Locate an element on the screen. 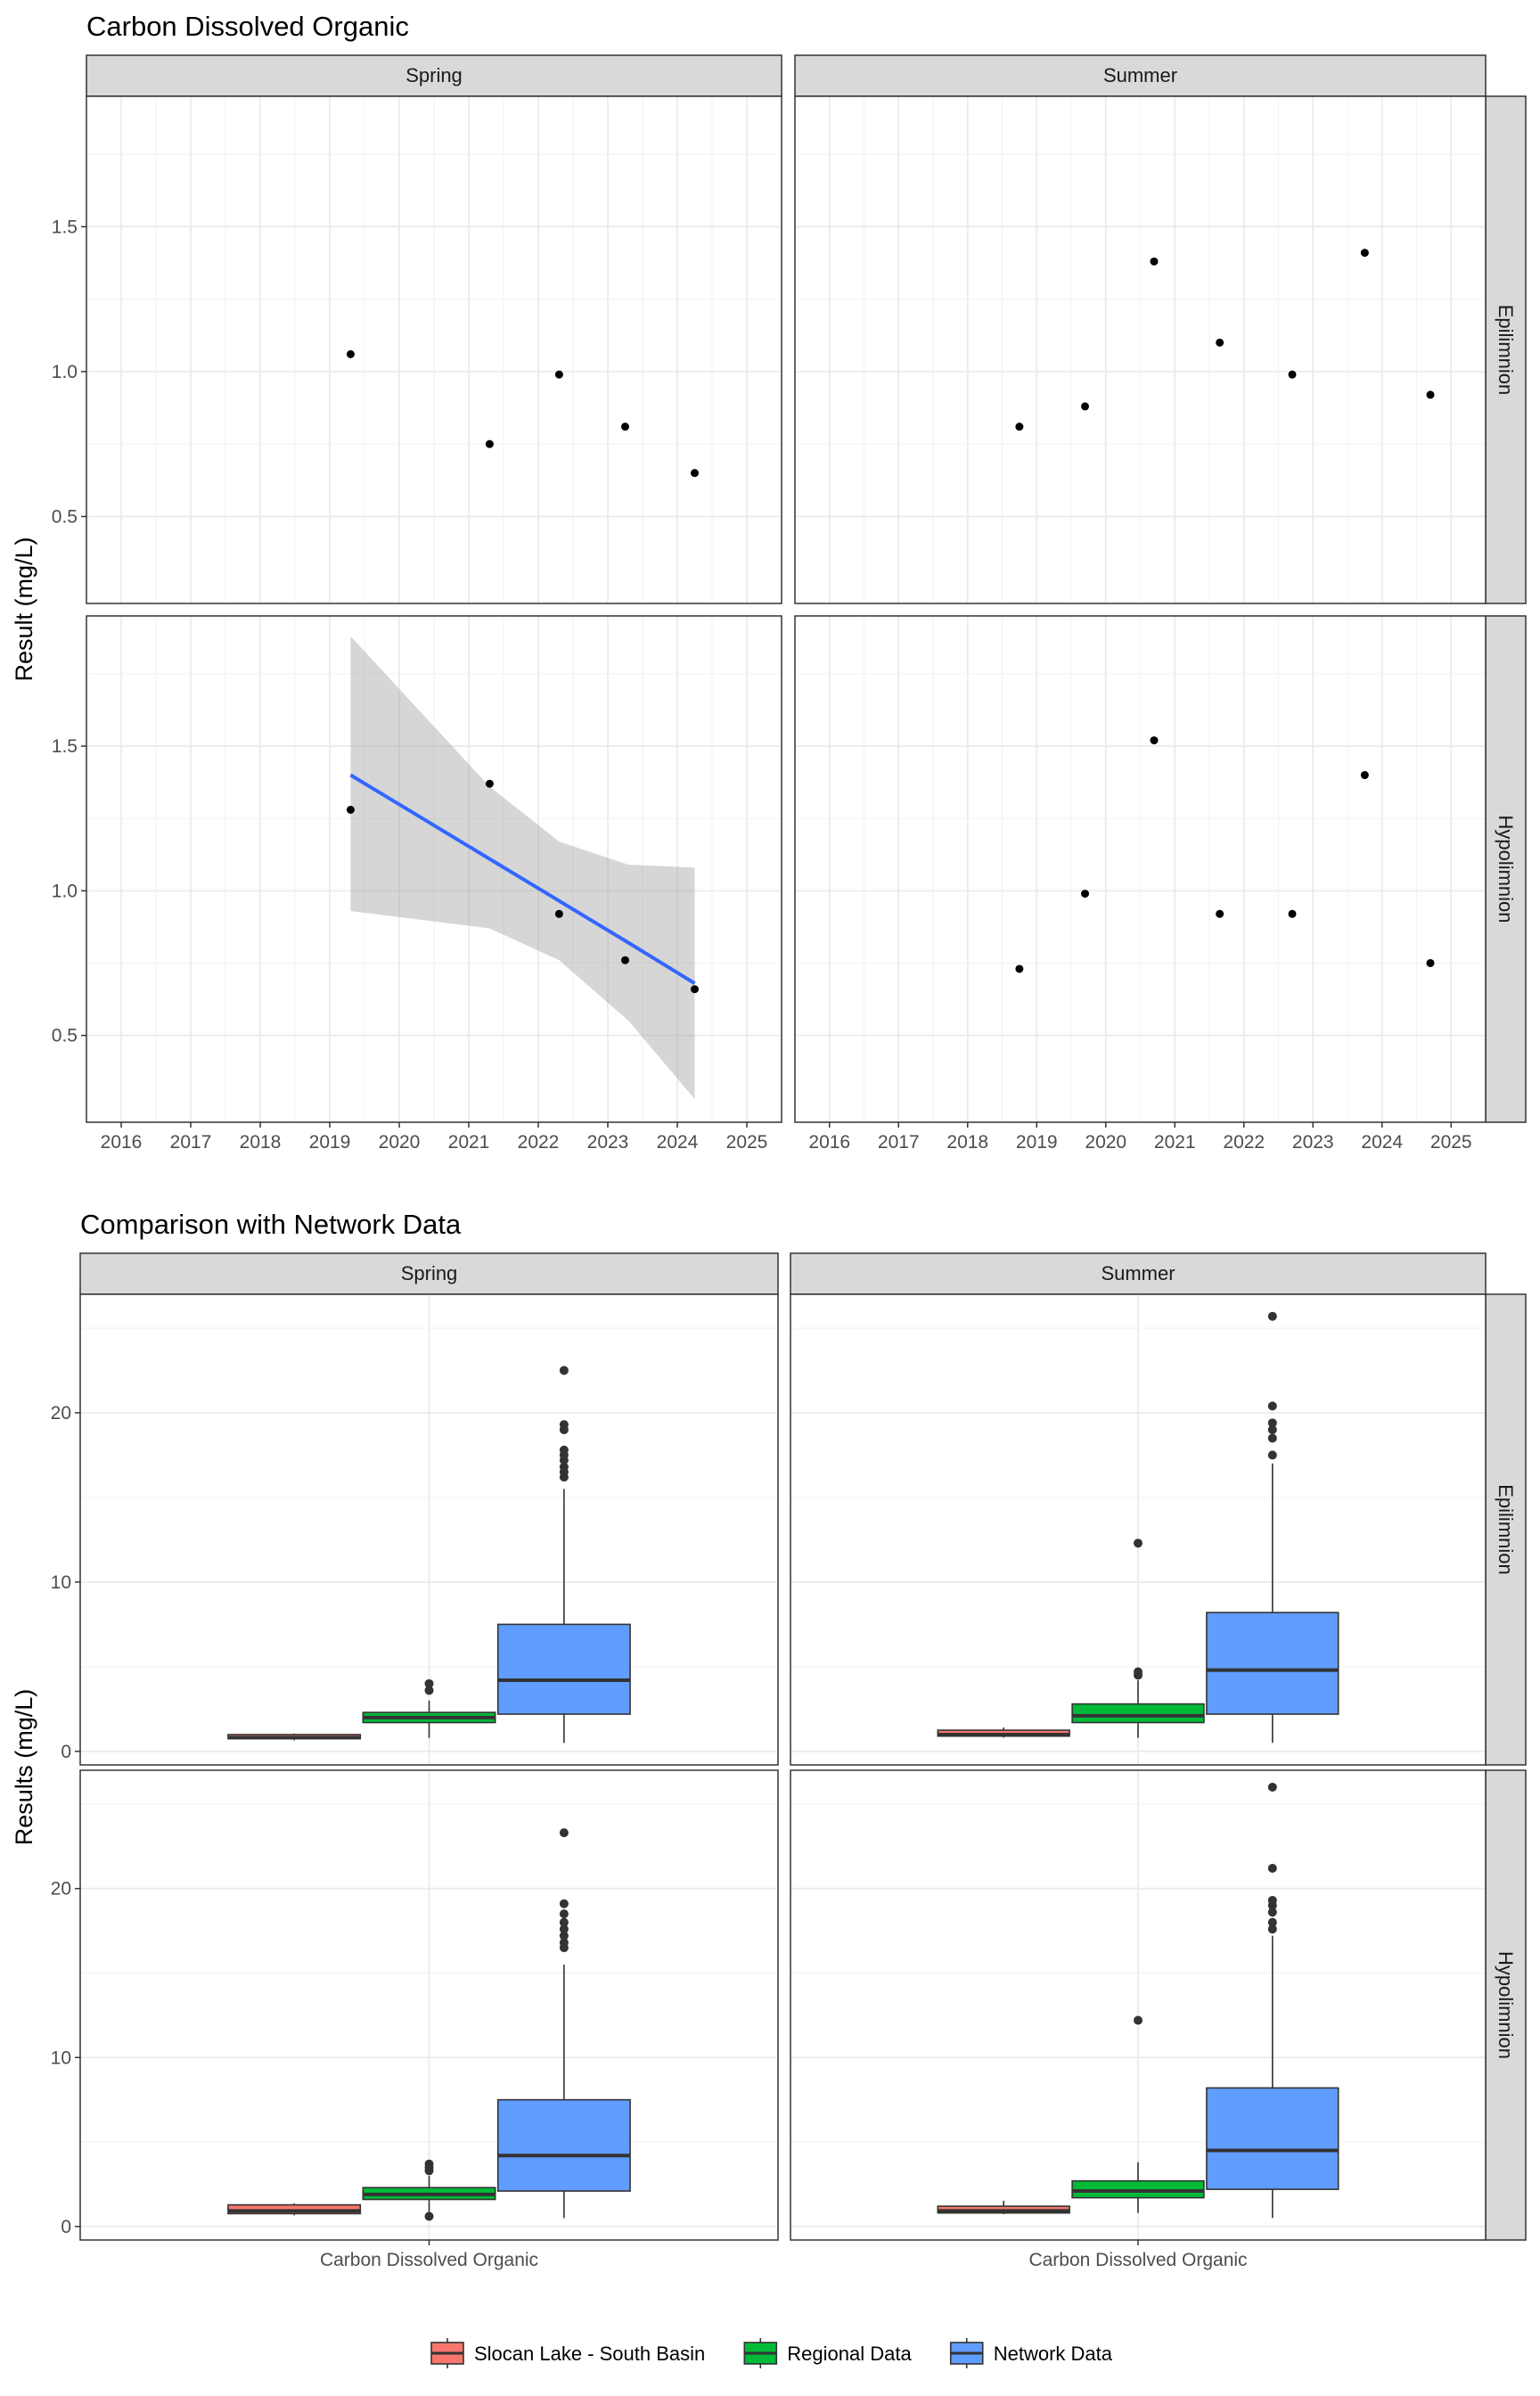 The width and height of the screenshot is (1540, 2396). y-axis-title: Result (mg/L) is located at coordinates (24, 609).